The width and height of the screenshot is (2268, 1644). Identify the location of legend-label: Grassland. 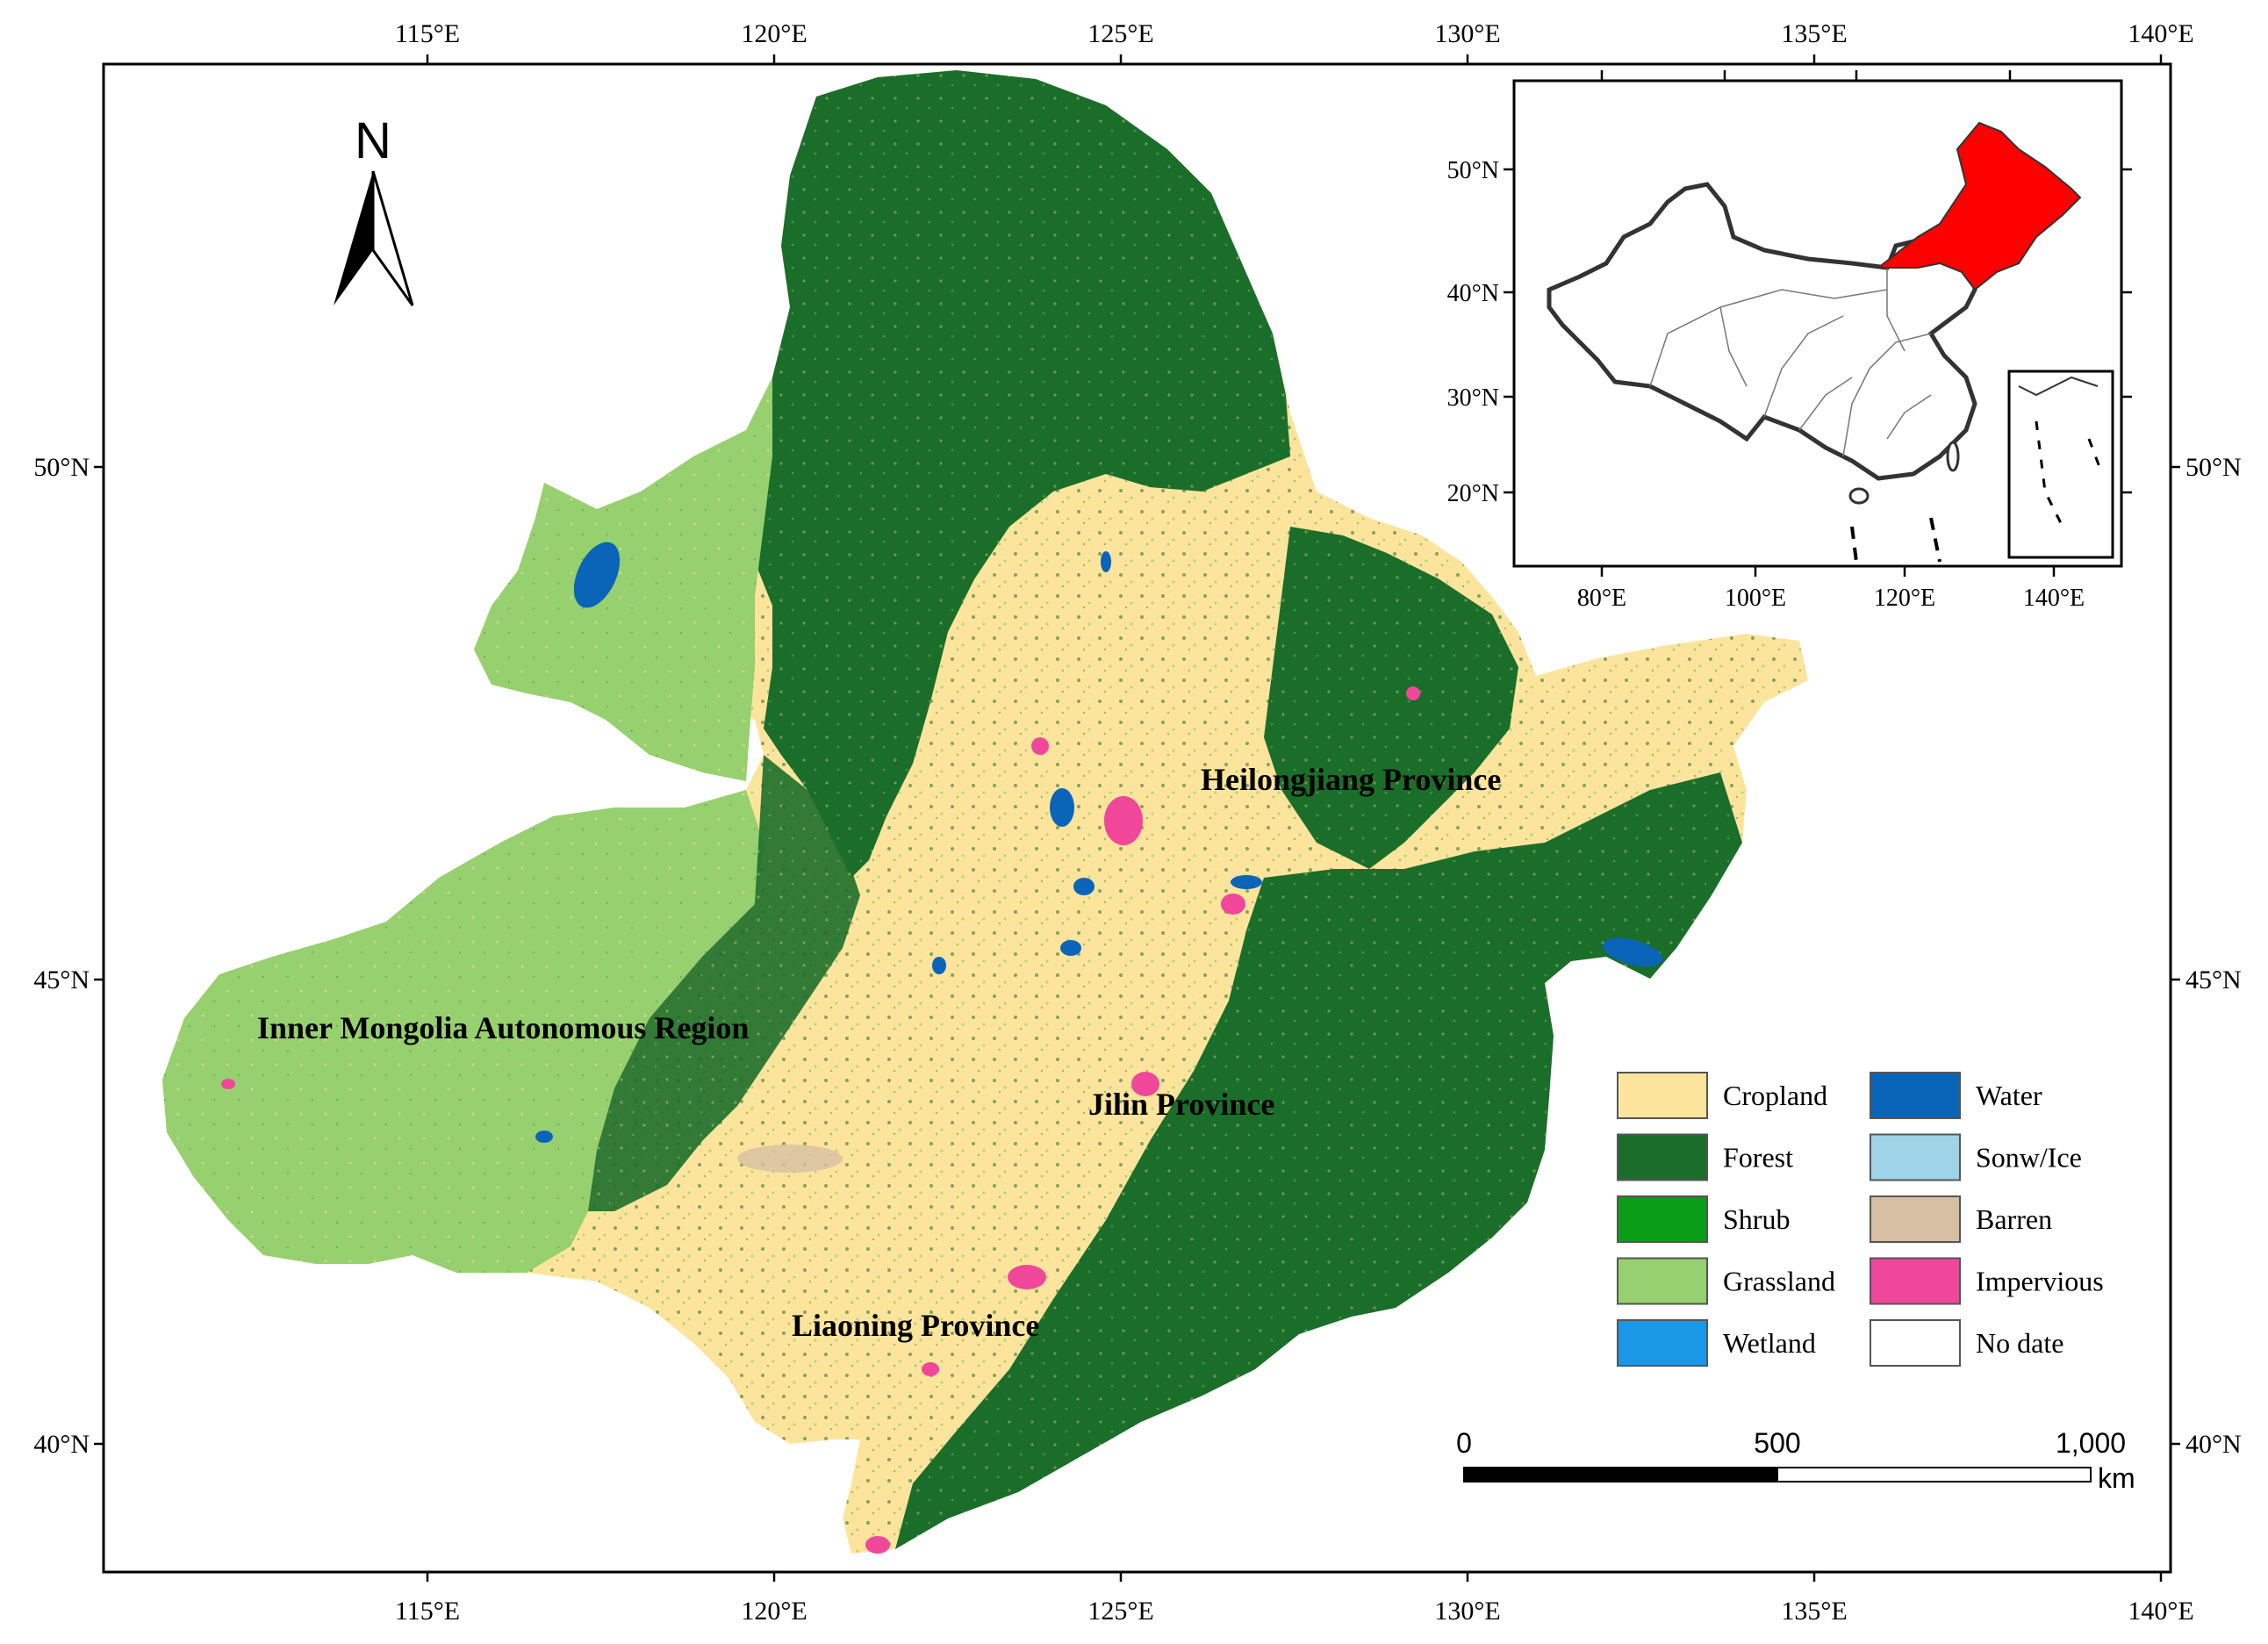
(1779, 1281).